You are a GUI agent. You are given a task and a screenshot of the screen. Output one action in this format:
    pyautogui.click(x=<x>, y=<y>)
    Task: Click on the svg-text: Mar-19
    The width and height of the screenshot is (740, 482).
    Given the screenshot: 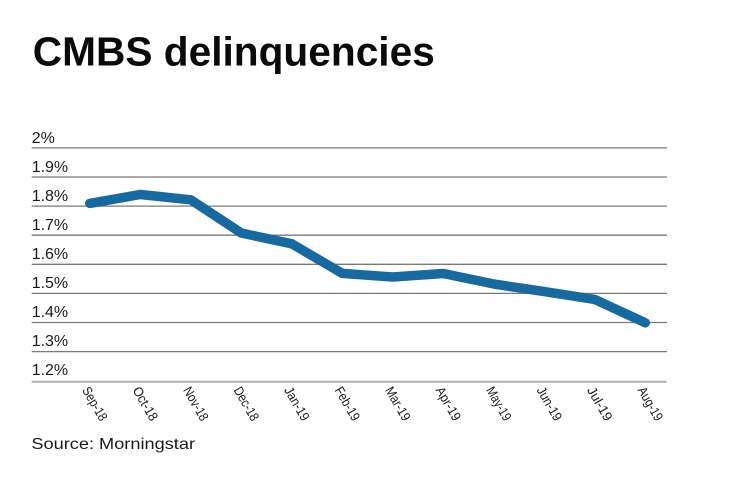 What is the action you would take?
    pyautogui.click(x=397, y=404)
    